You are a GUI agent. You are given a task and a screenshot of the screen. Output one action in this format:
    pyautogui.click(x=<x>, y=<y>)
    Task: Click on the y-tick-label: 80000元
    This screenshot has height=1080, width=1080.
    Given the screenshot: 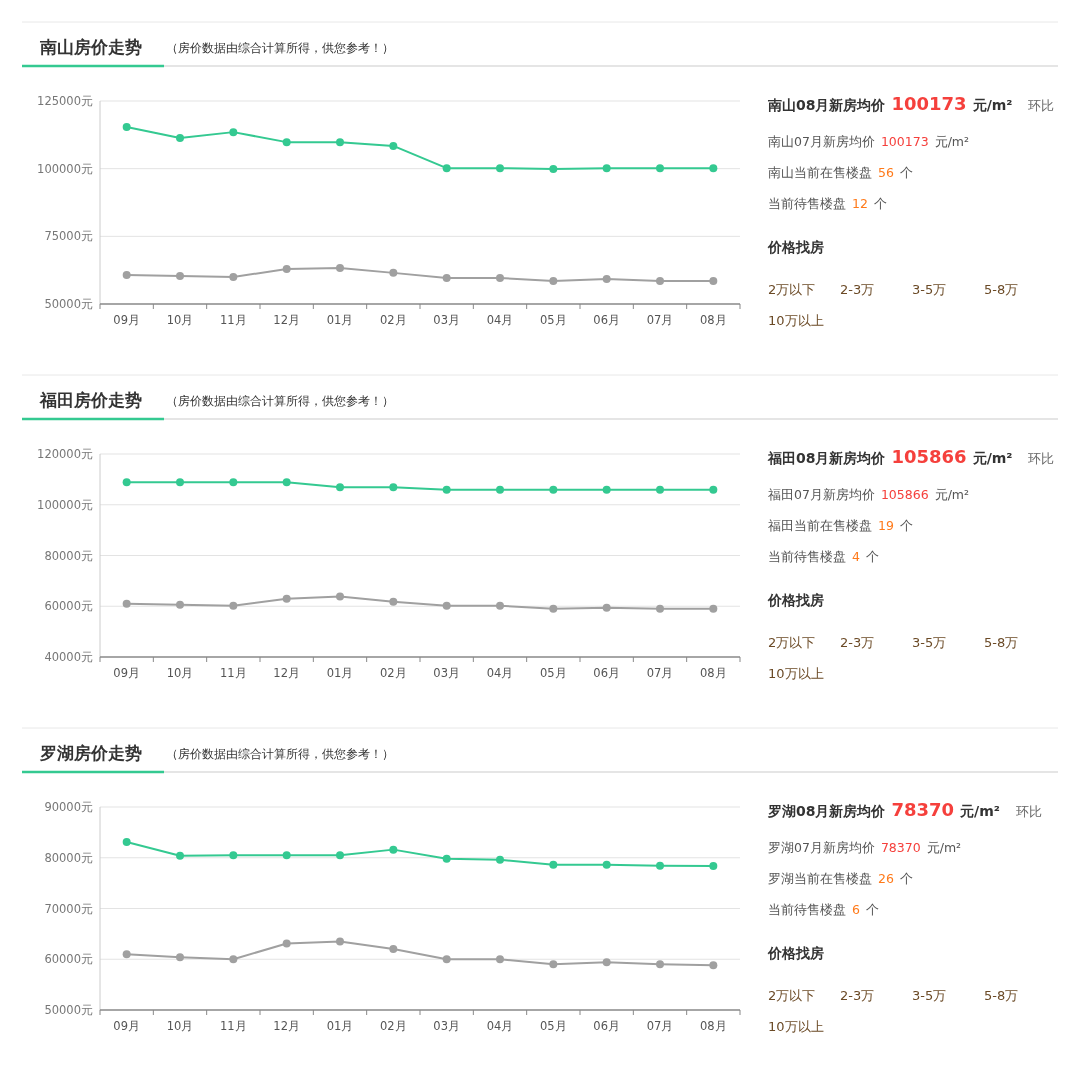 What is the action you would take?
    pyautogui.click(x=68, y=555)
    